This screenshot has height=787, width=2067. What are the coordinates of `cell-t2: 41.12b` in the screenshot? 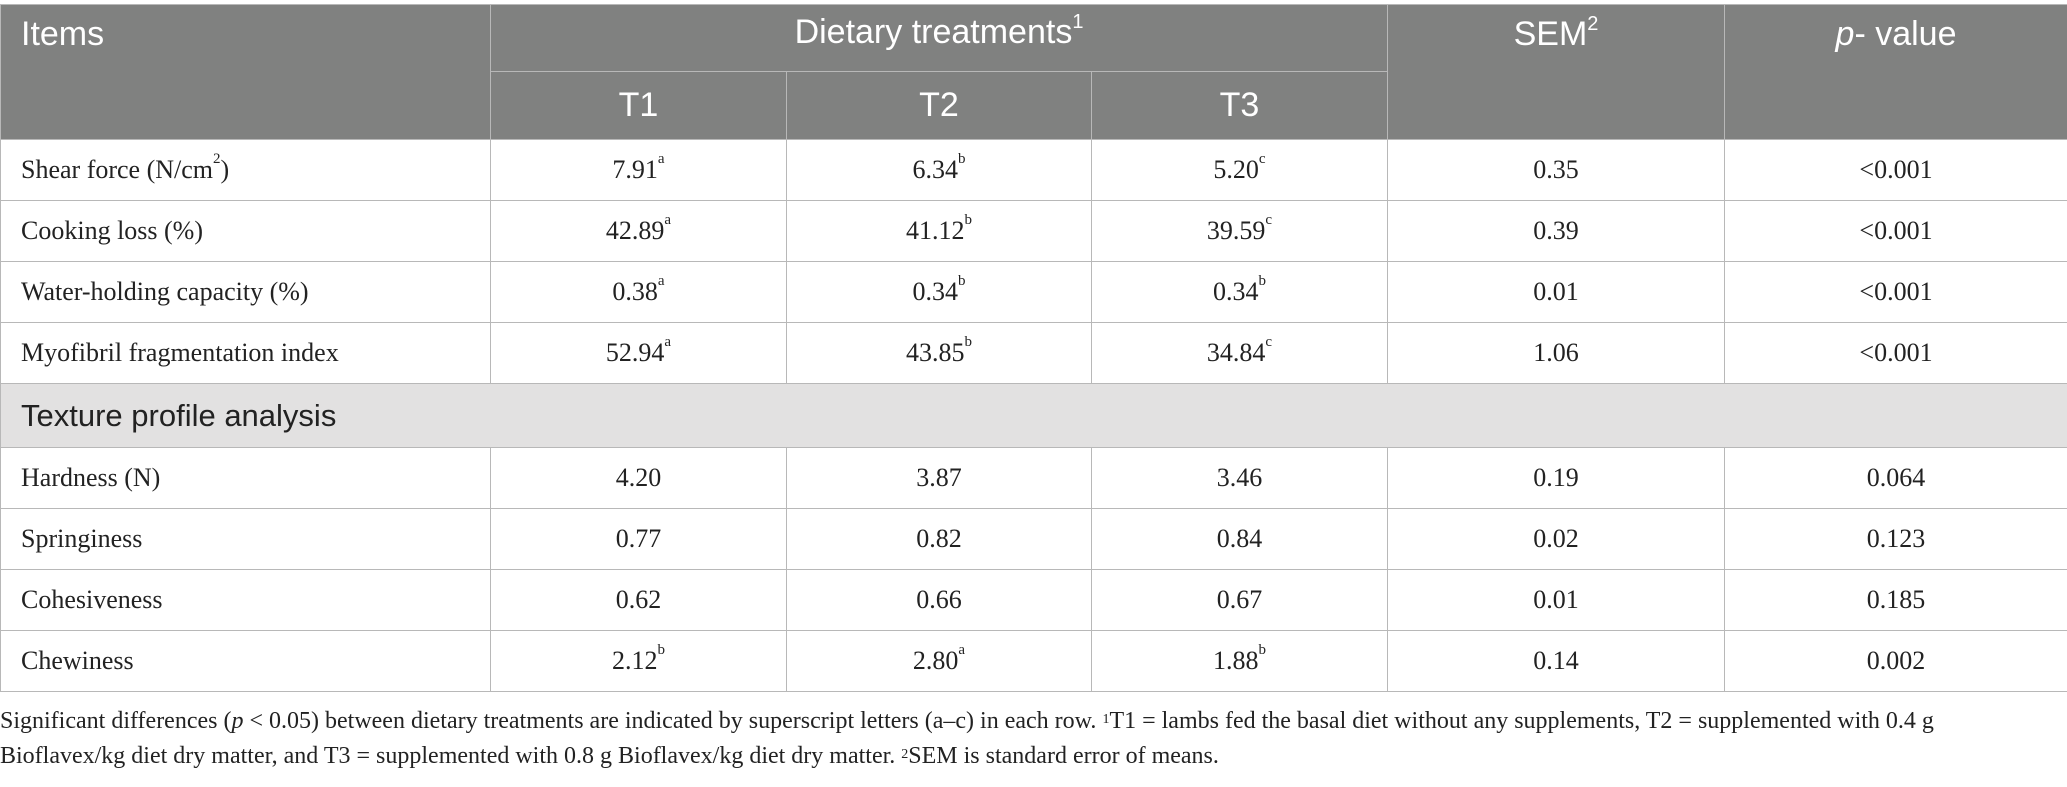 It's located at (939, 231).